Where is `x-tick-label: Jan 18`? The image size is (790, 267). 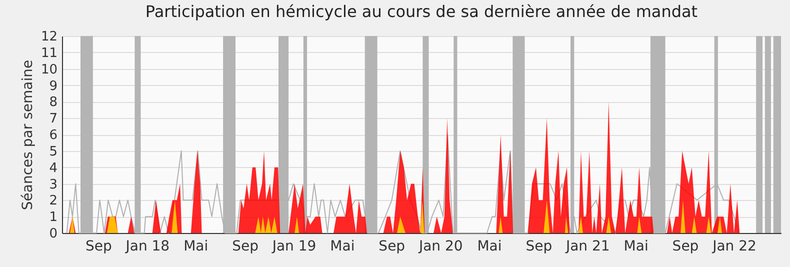 x-tick-label: Jan 18 is located at coordinates (147, 246).